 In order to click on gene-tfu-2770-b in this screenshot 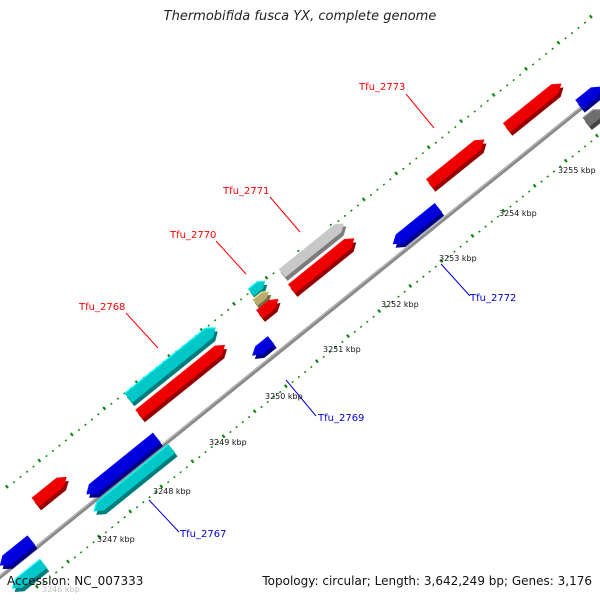, I will do `click(262, 300)`.